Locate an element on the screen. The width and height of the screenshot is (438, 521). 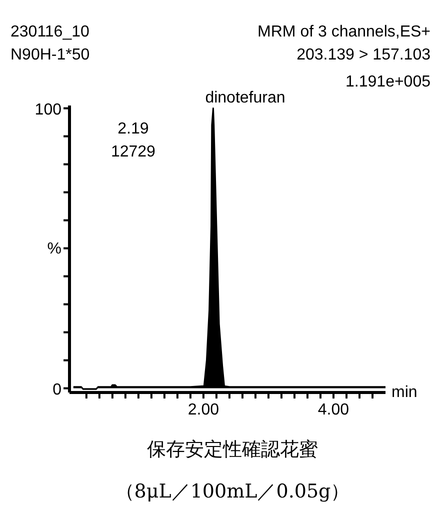
text: 1.191e+005 is located at coordinates (388, 82).